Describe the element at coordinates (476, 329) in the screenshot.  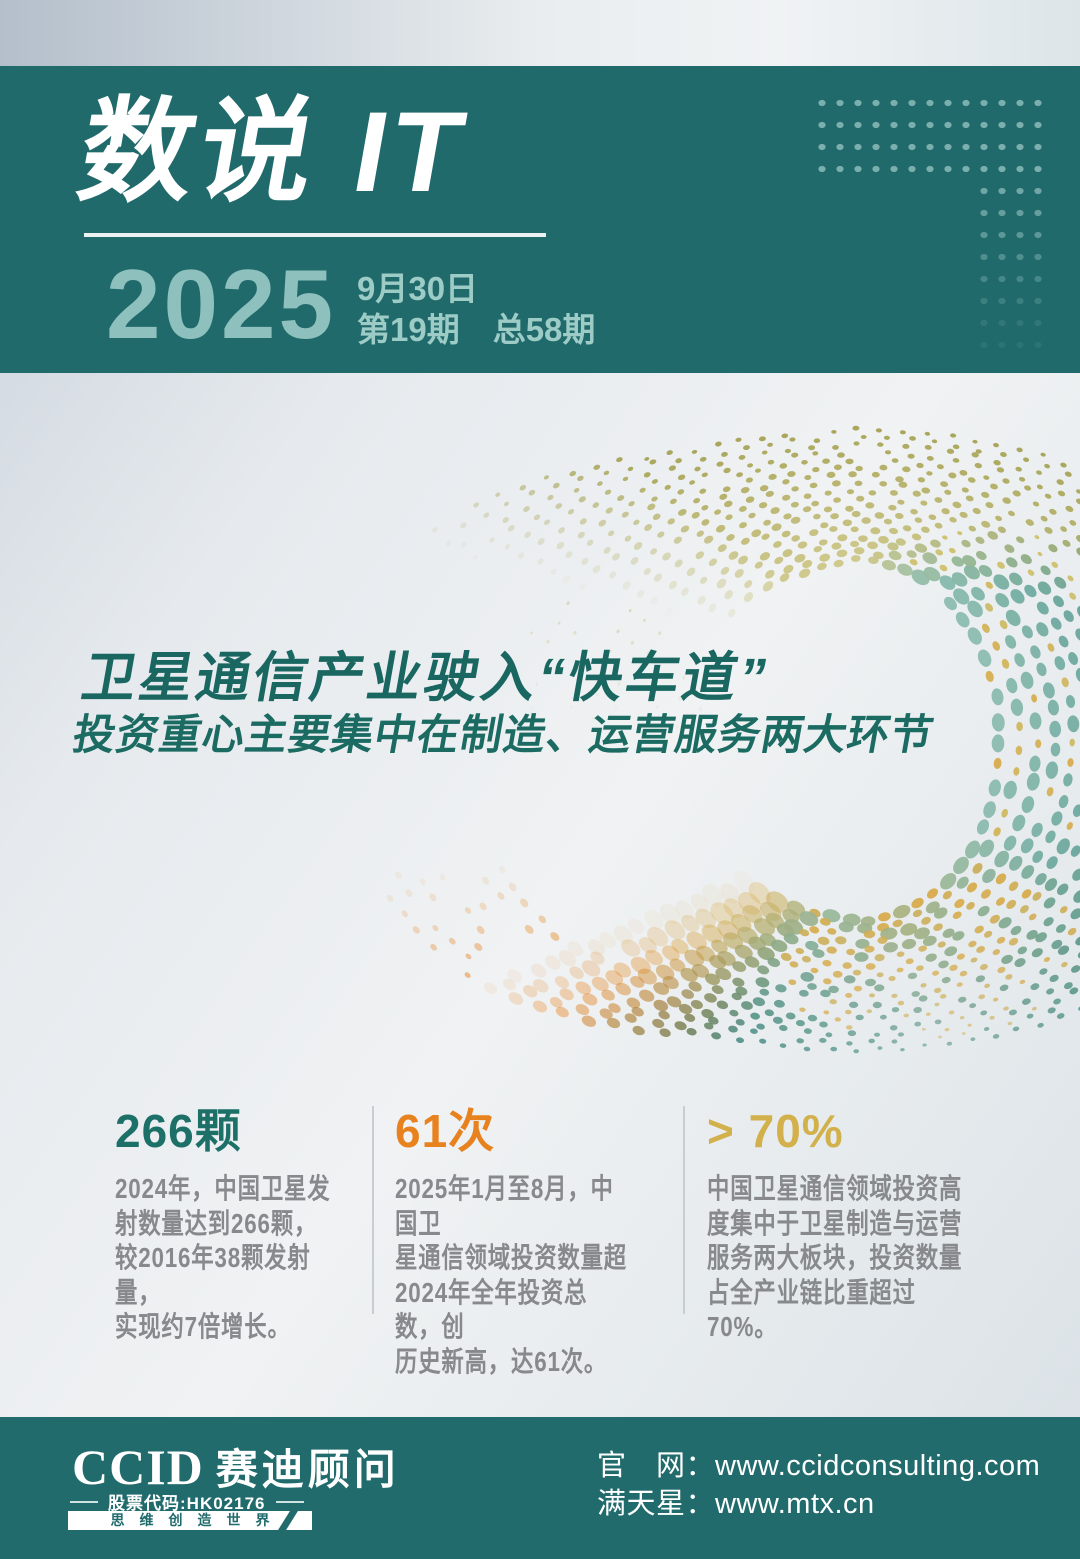
I see `issue-number: 第19期 总58期` at that location.